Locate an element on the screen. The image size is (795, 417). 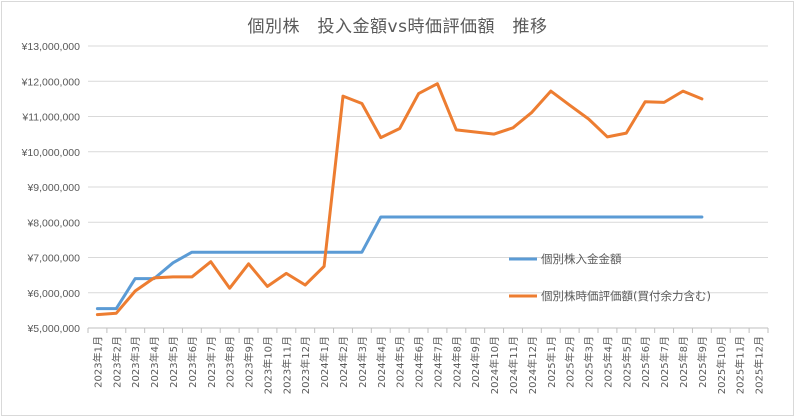
x-tick-label: 2024年8月 is located at coordinates (456, 362).